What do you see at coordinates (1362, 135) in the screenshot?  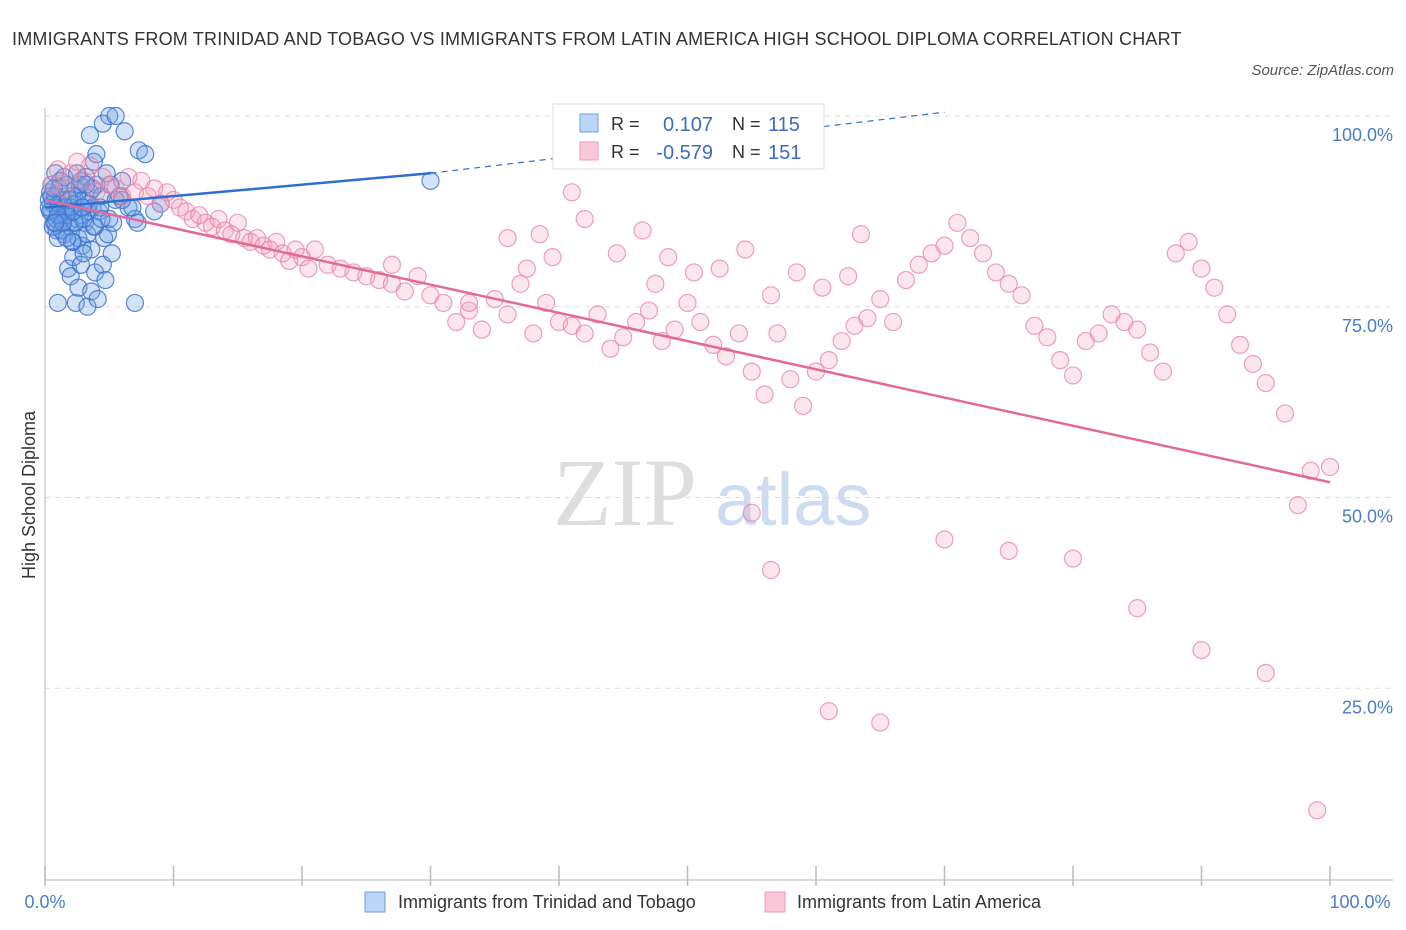 I see `y-tick-label: 100.0%` at bounding box center [1362, 135].